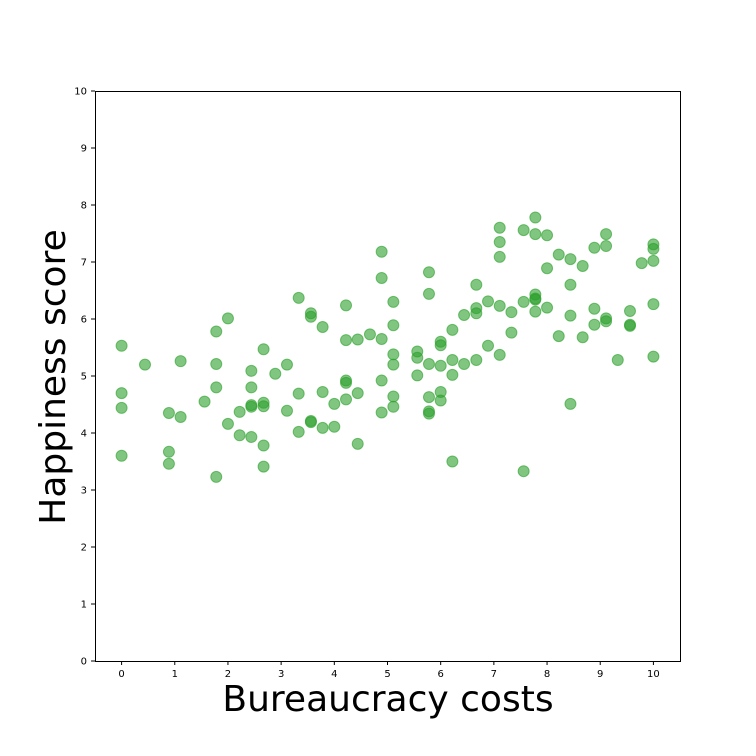 The width and height of the screenshot is (756, 756). What do you see at coordinates (121, 674) in the screenshot?
I see `x-tick-label: 0` at bounding box center [121, 674].